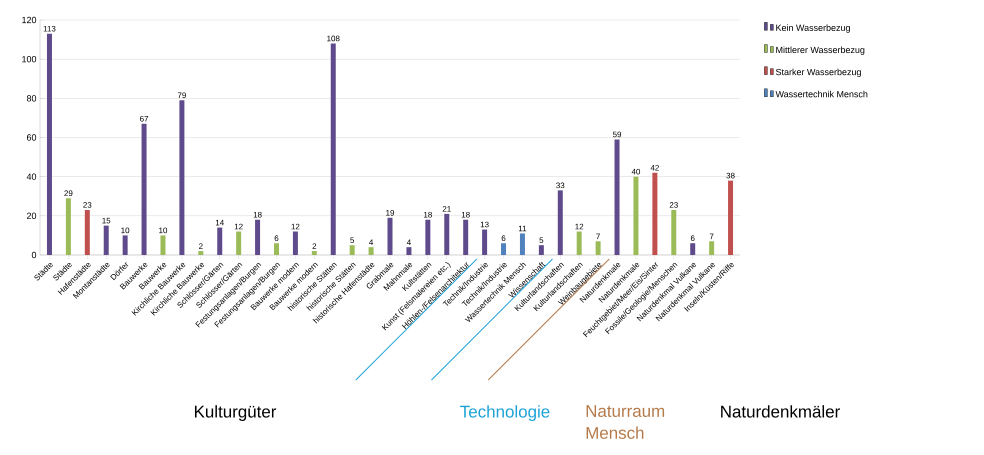 Image resolution: width=984 pixels, height=455 pixels. Describe the element at coordinates (29, 59) in the screenshot. I see `y-tick-label: 100` at that location.